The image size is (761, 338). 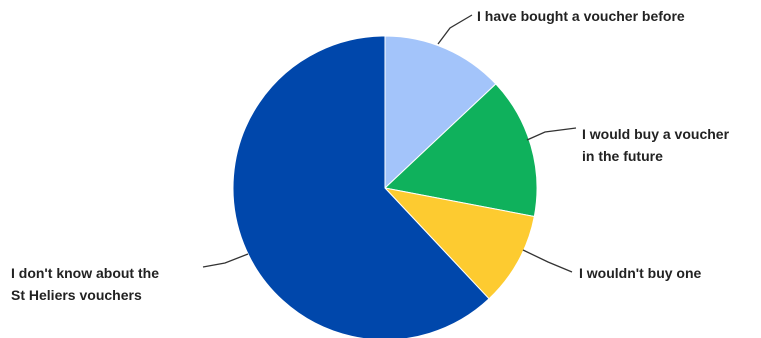 What do you see at coordinates (455, 29) in the screenshot?
I see `leader-line-bought-before` at bounding box center [455, 29].